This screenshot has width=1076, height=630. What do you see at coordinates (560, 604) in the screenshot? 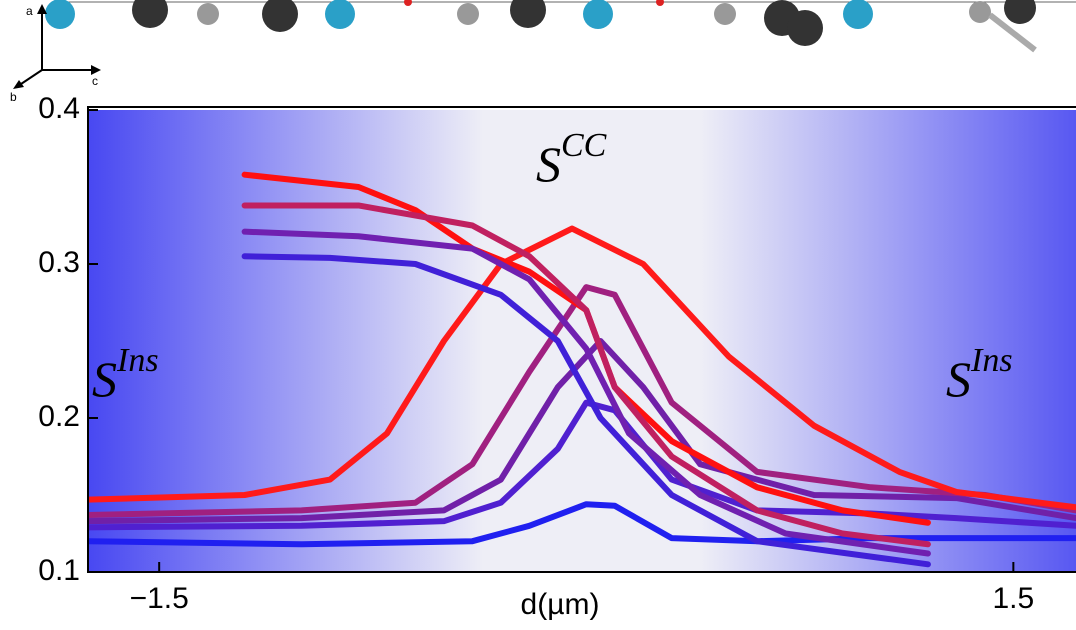
I see `x-axis-label: d(µm)` at bounding box center [560, 604].